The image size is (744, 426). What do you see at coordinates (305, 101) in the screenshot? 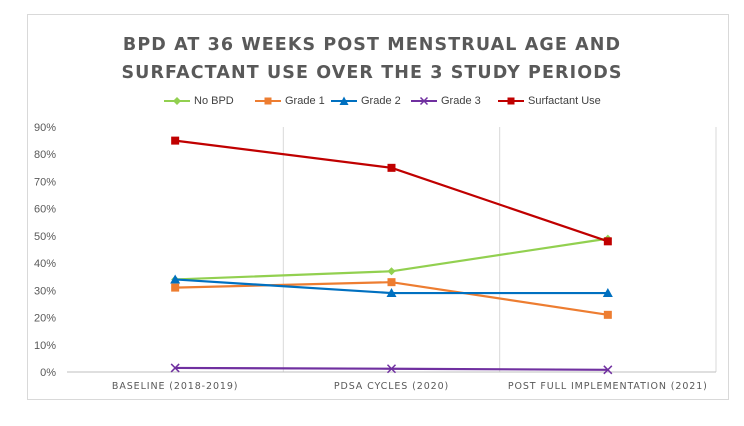
I see `legend-label: Grade 1` at bounding box center [305, 101].